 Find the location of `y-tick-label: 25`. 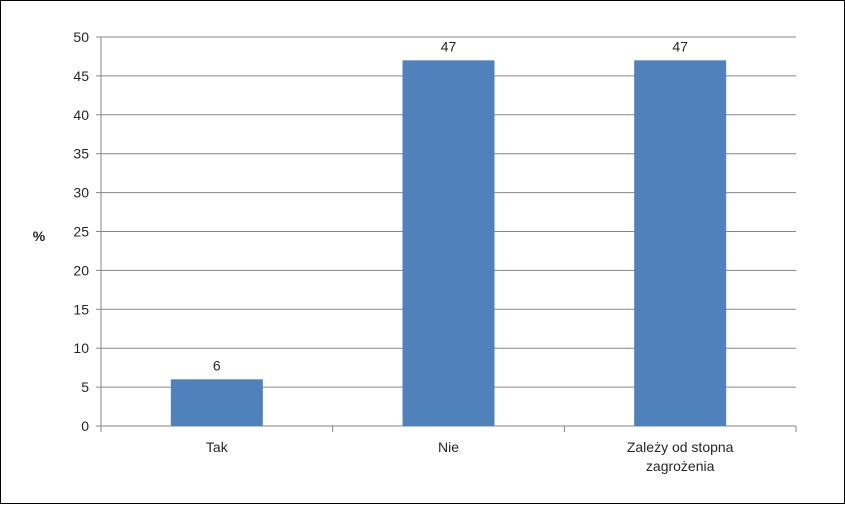

y-tick-label: 25 is located at coordinates (81, 232).